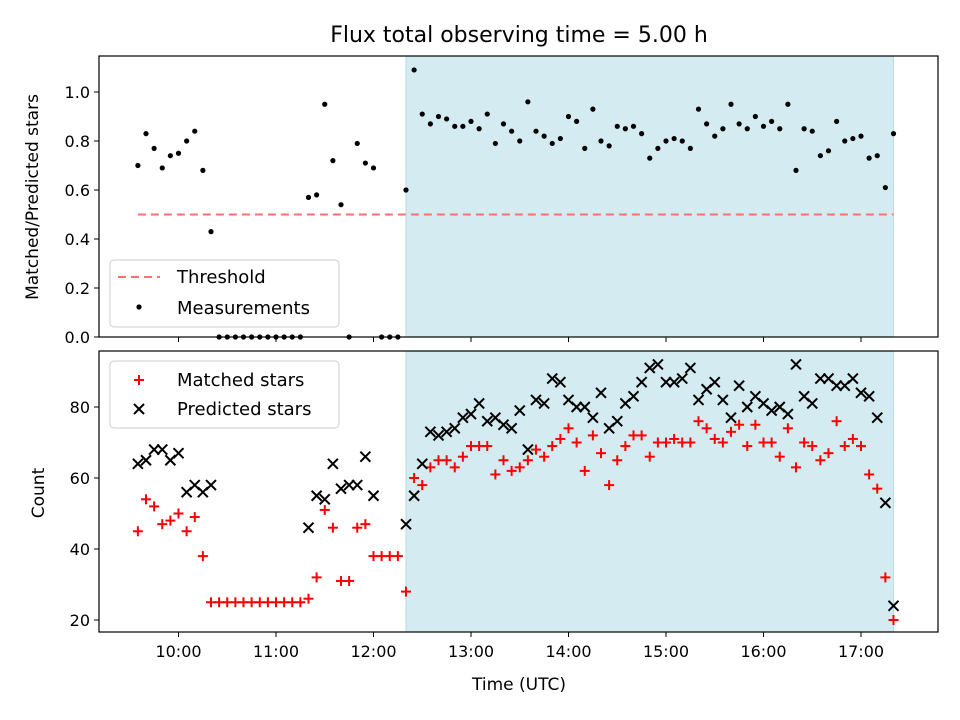 The width and height of the screenshot is (960, 720). What do you see at coordinates (373, 651) in the screenshot?
I see `x-tick-label: 12:00` at bounding box center [373, 651].